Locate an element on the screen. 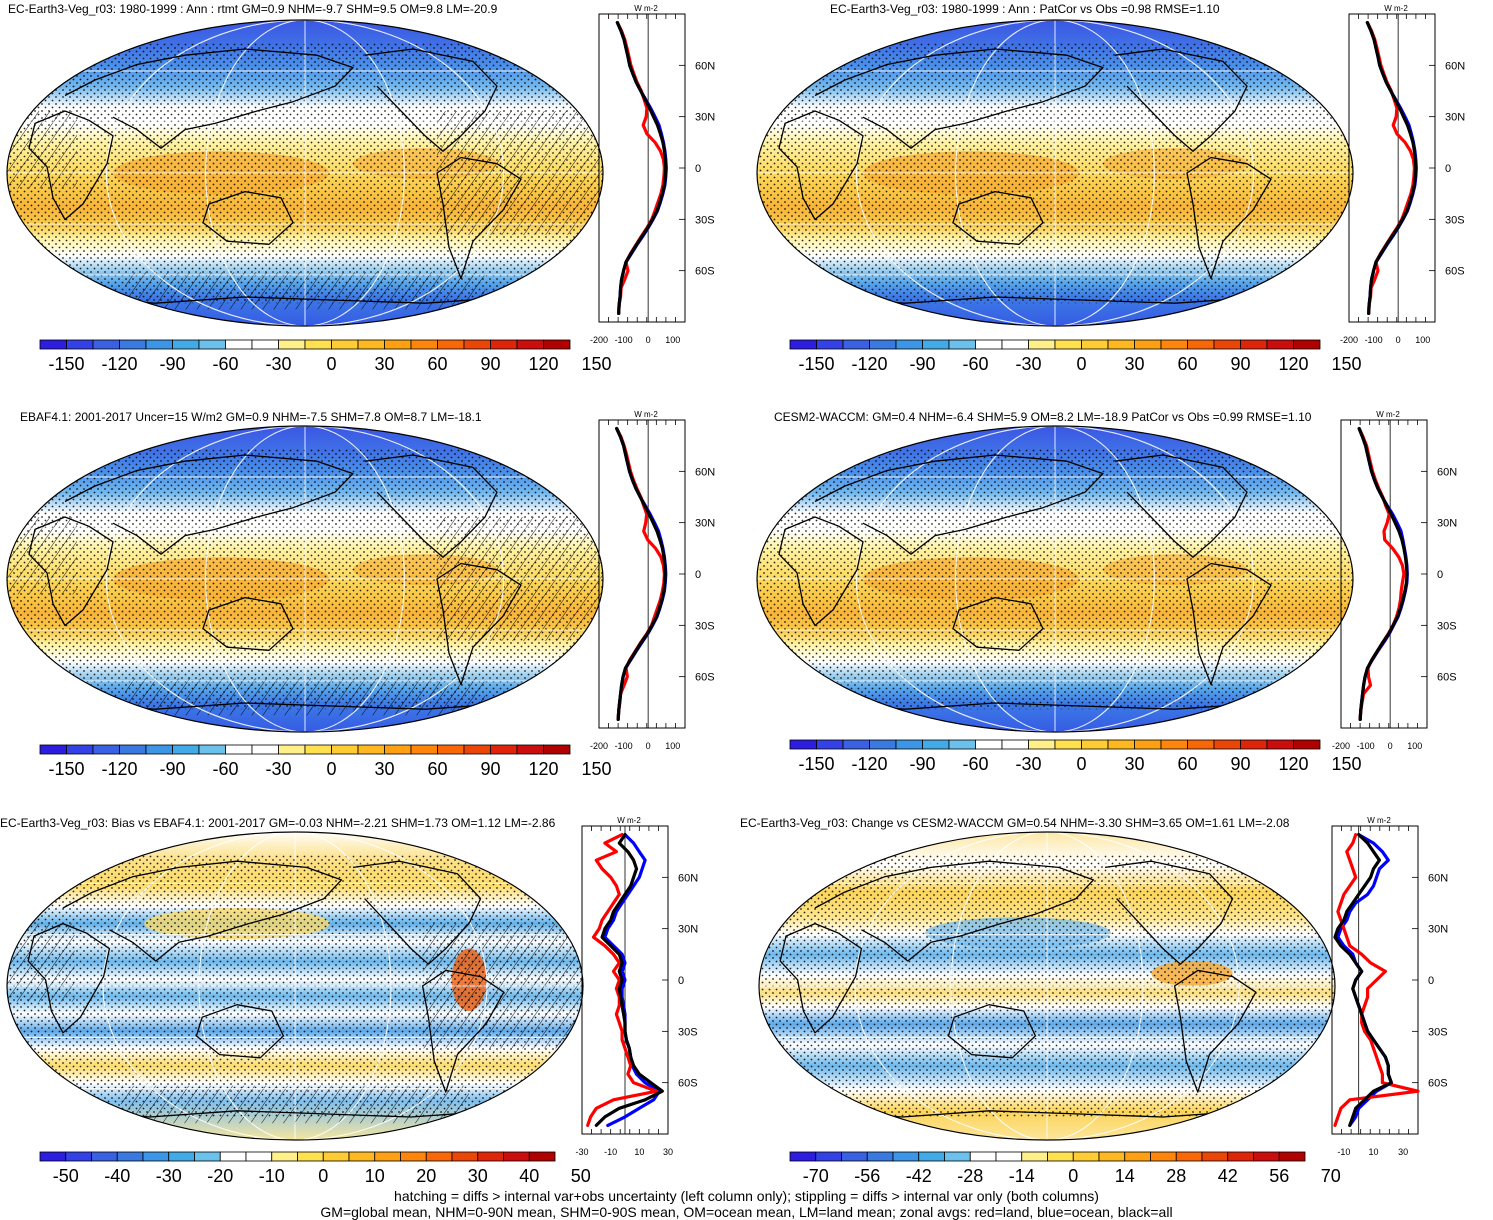  colorbar-tick-label: -90 is located at coordinates (172, 769).